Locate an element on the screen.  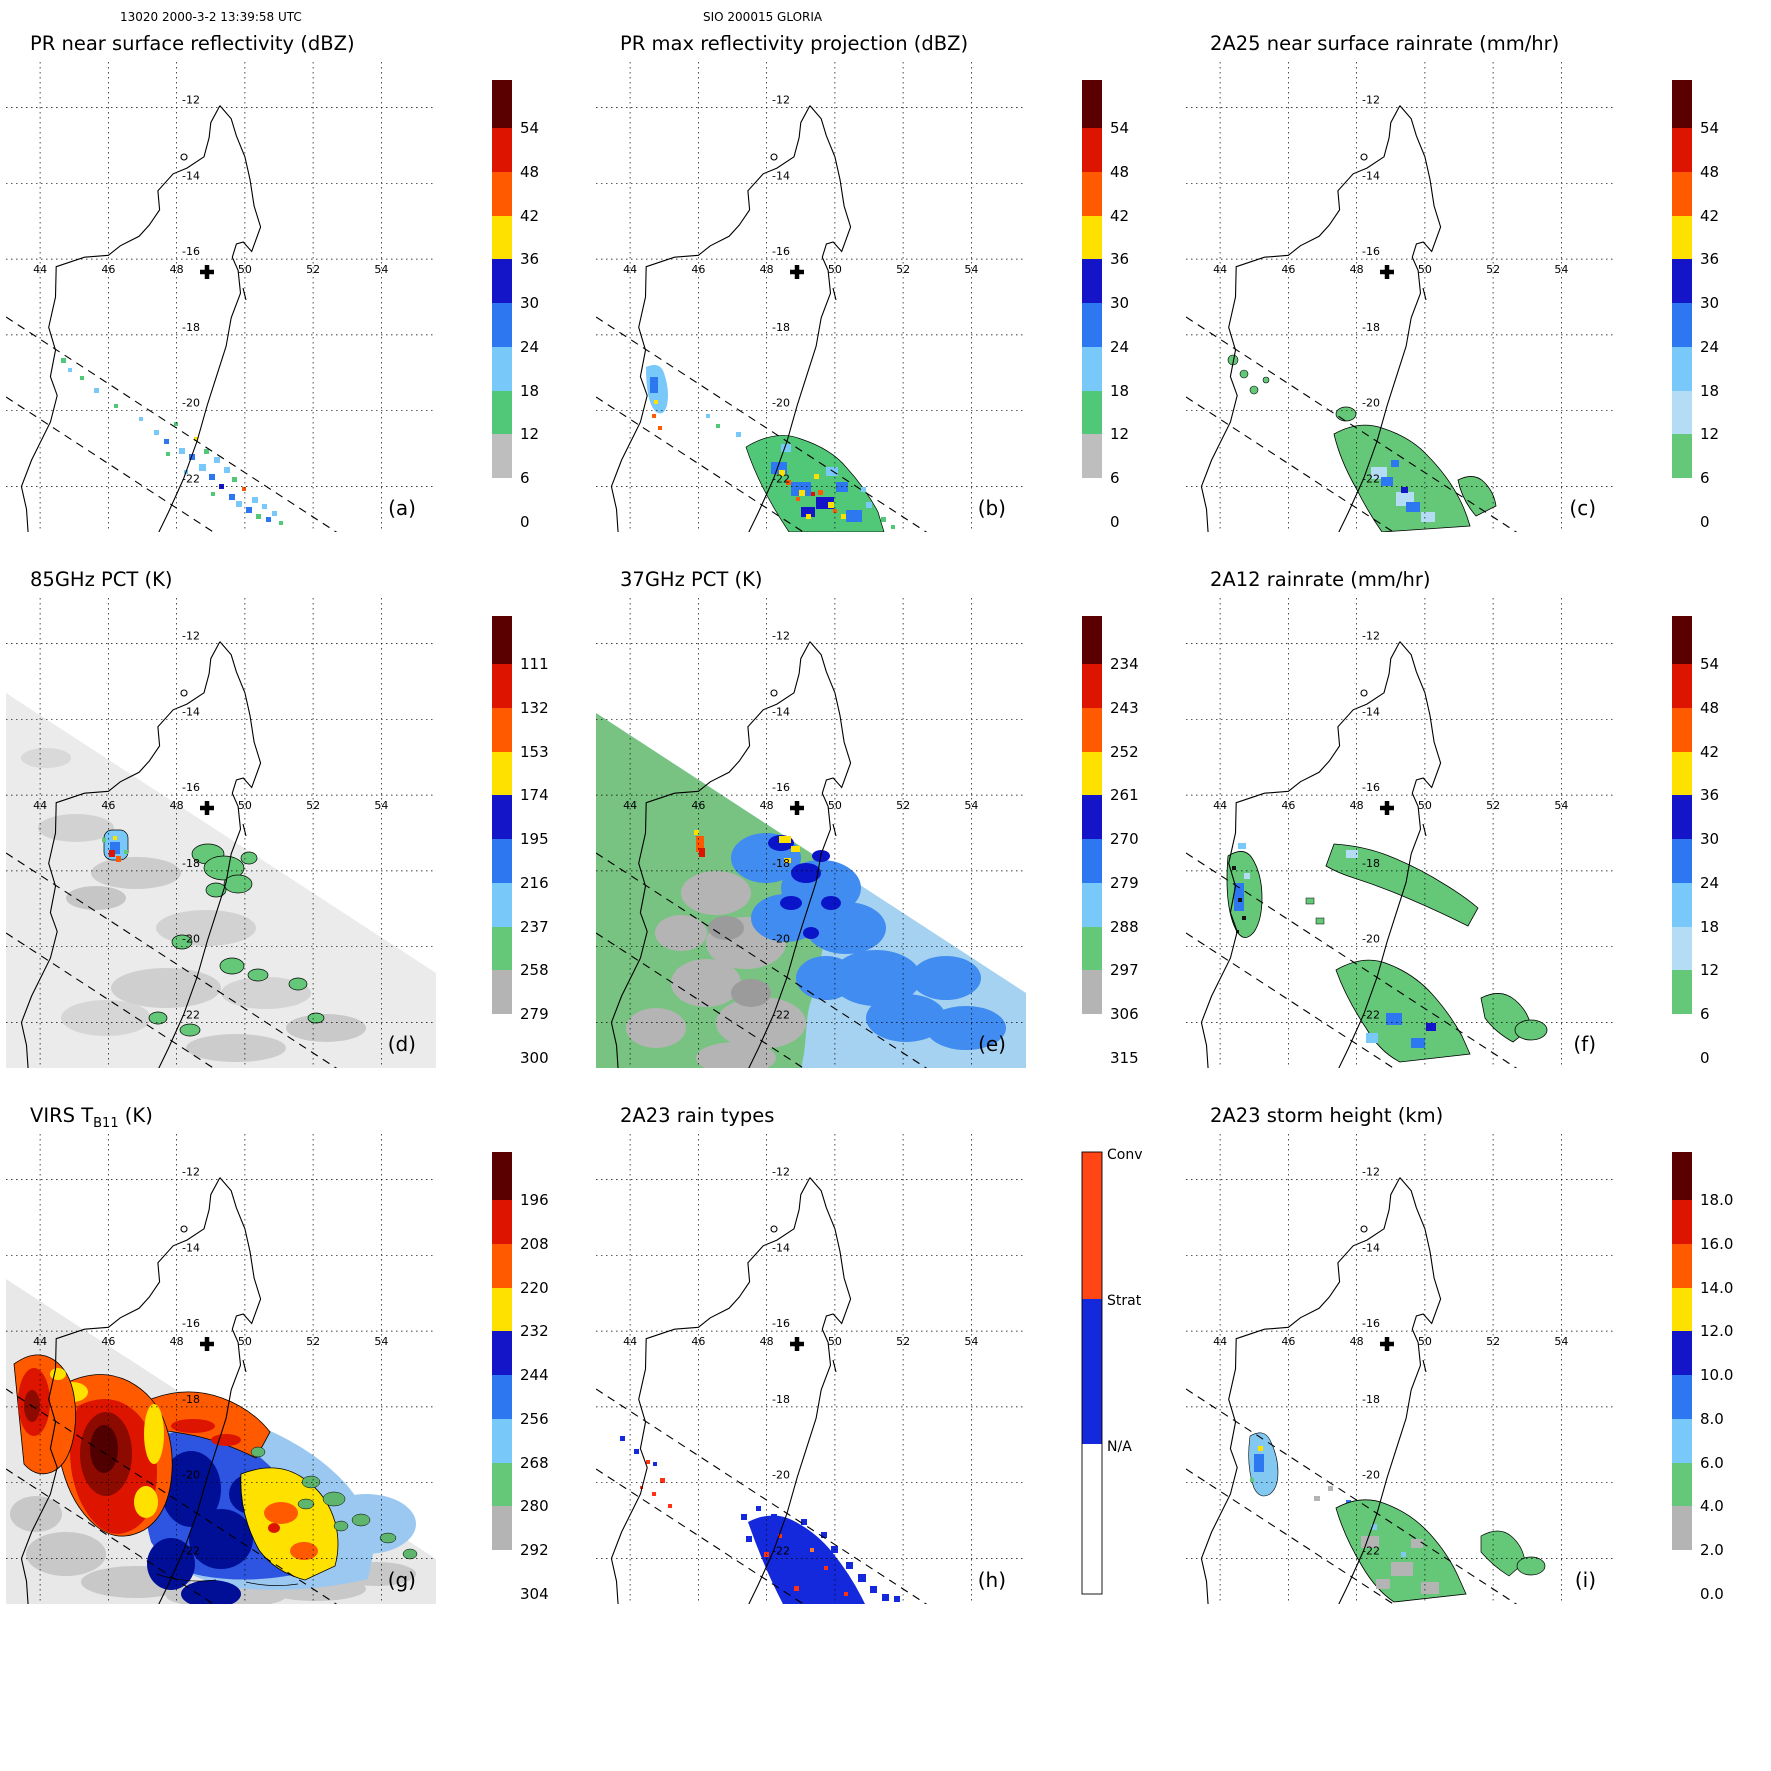
cbar-tick: 292 is located at coordinates (534, 1550).